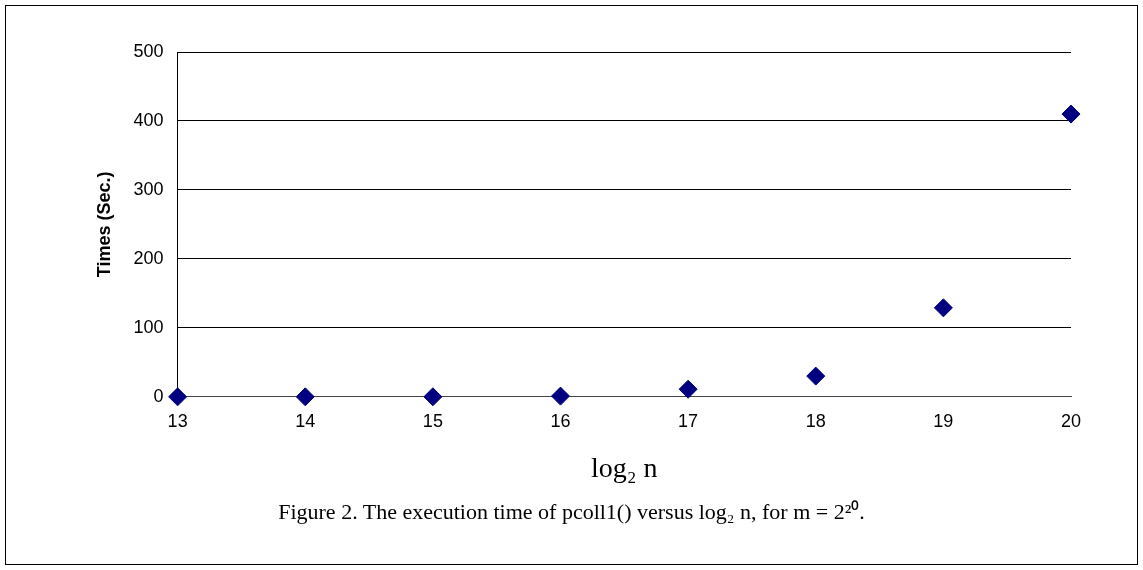 Image resolution: width=1143 pixels, height=570 pixels. I want to click on x-tick-label: 17, so click(688, 420).